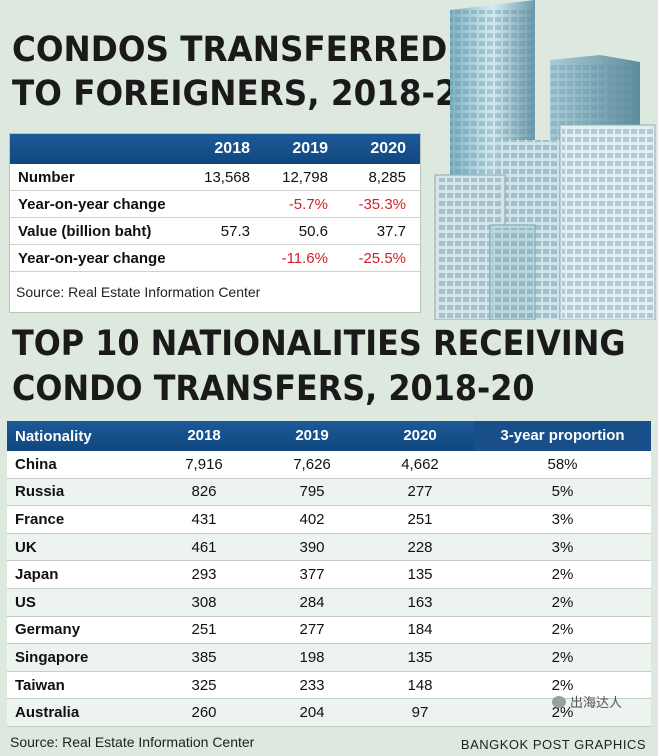 The width and height of the screenshot is (658, 756). I want to click on nationality-cell: Germany, so click(48, 630).